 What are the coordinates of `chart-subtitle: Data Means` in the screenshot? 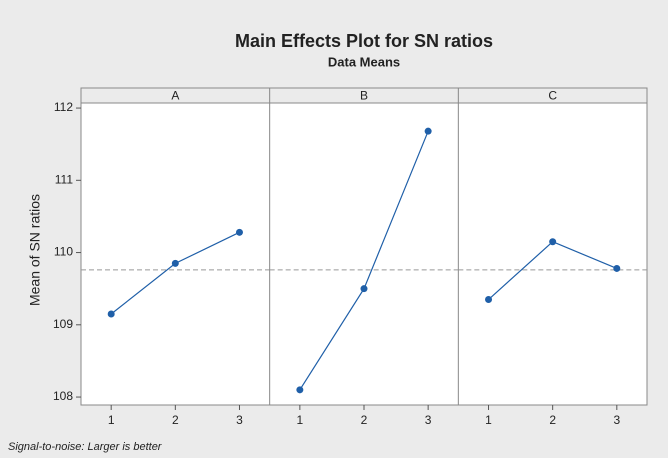 It's located at (364, 61).